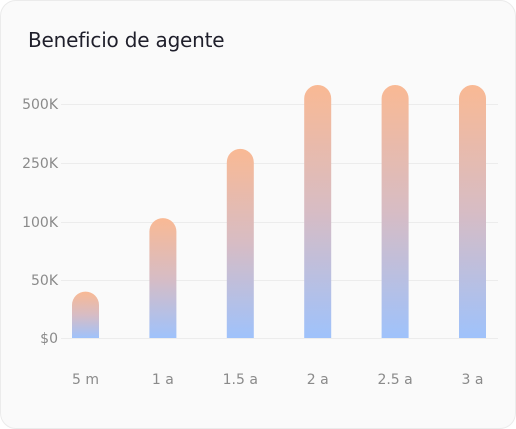 The width and height of the screenshot is (516, 429). I want to click on y-tick-label: 250K, so click(40, 164).